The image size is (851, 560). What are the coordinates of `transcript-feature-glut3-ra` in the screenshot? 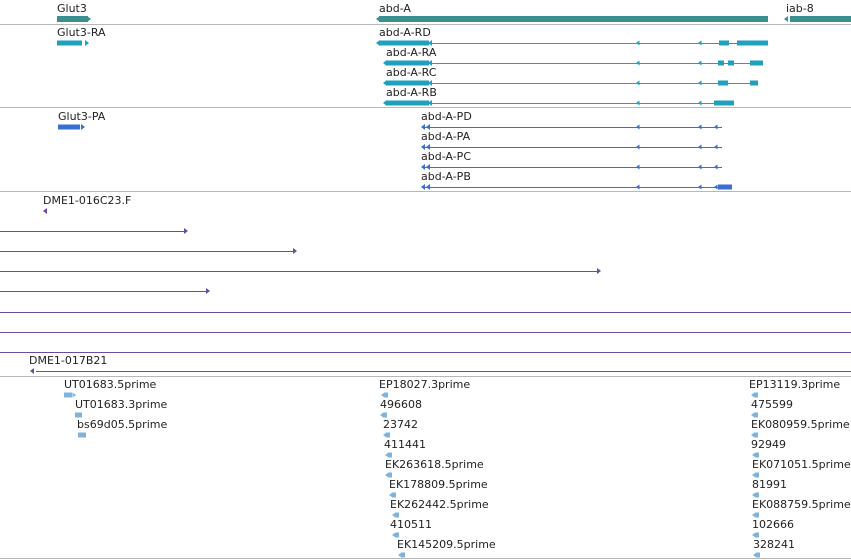 It's located at (69, 43).